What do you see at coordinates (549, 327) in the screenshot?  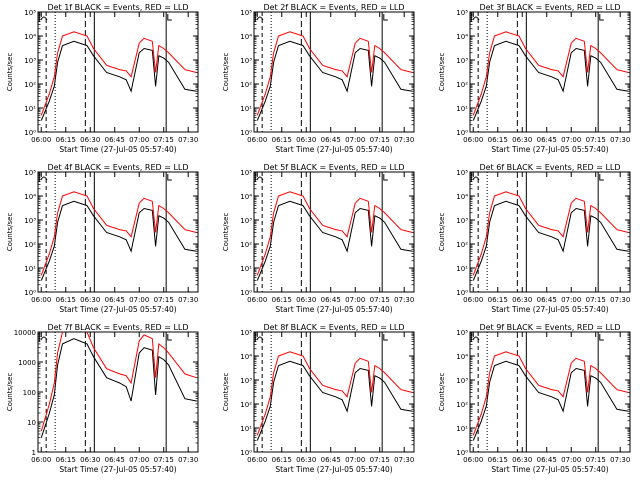 I see `plot-title: Det 9f BLACK = Events, RED = LLD` at bounding box center [549, 327].